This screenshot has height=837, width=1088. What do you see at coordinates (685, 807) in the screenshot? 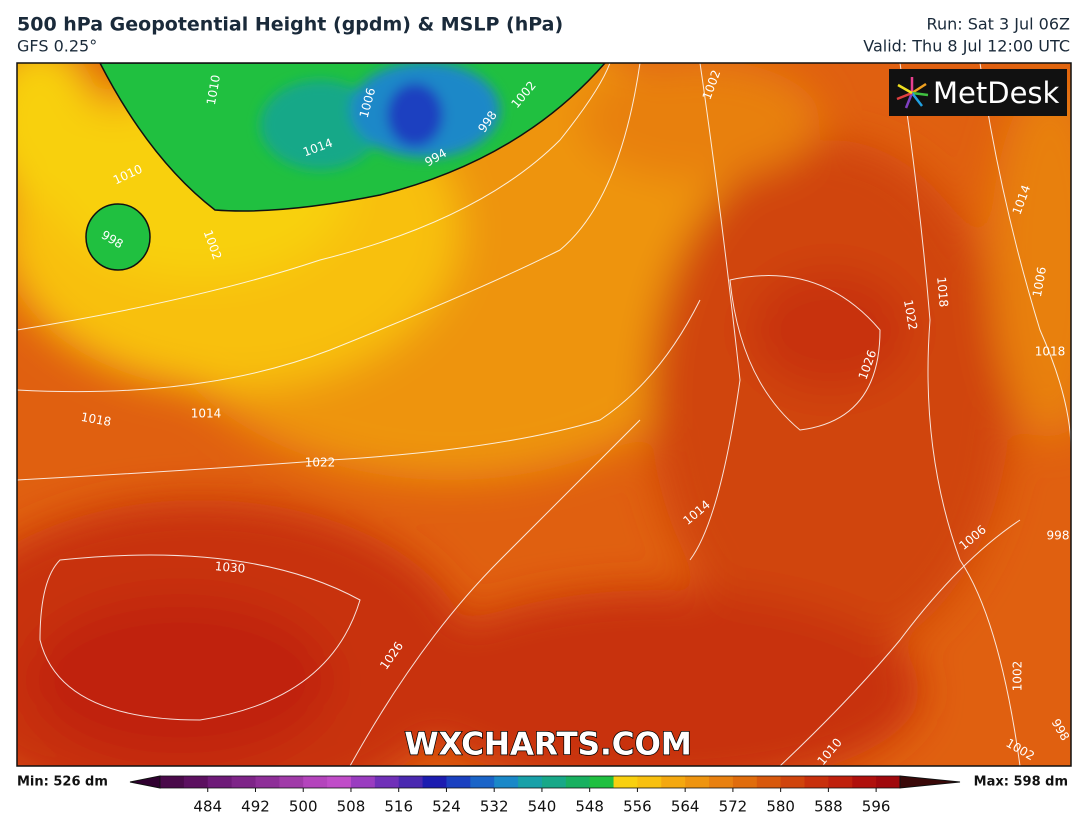
I see `colorbar-tick-label: 564` at bounding box center [685, 807].